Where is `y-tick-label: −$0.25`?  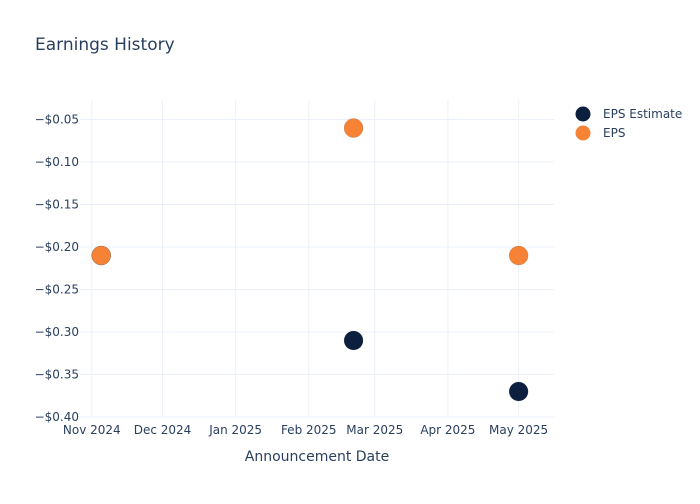 y-tick-label: −$0.25 is located at coordinates (57, 290).